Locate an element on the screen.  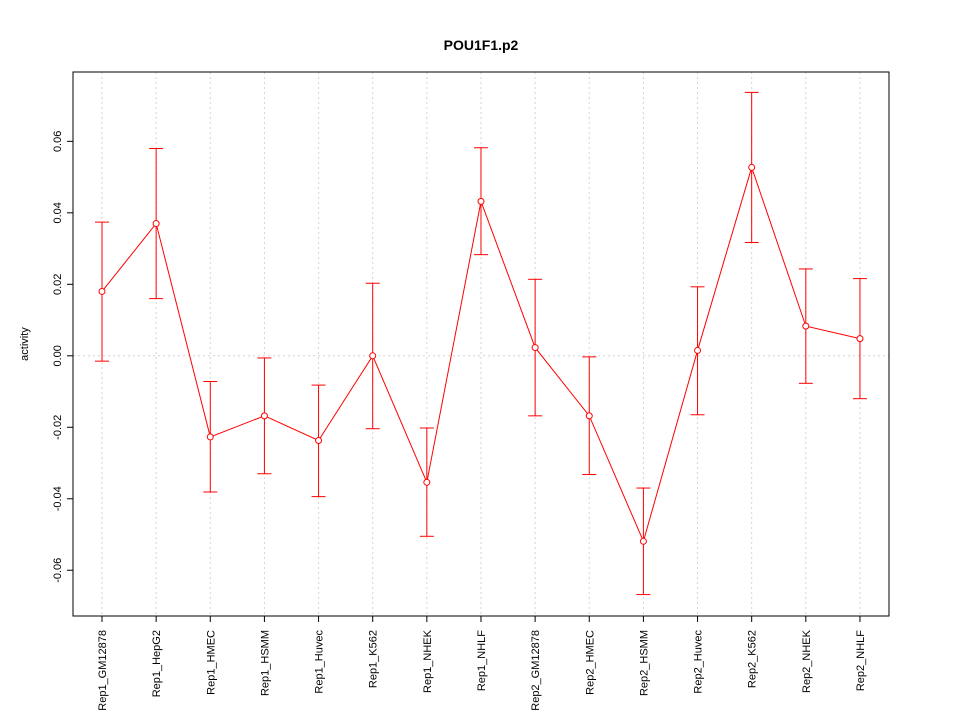
x-tick-label: Rep1_HSMM is located at coordinates (265, 663).